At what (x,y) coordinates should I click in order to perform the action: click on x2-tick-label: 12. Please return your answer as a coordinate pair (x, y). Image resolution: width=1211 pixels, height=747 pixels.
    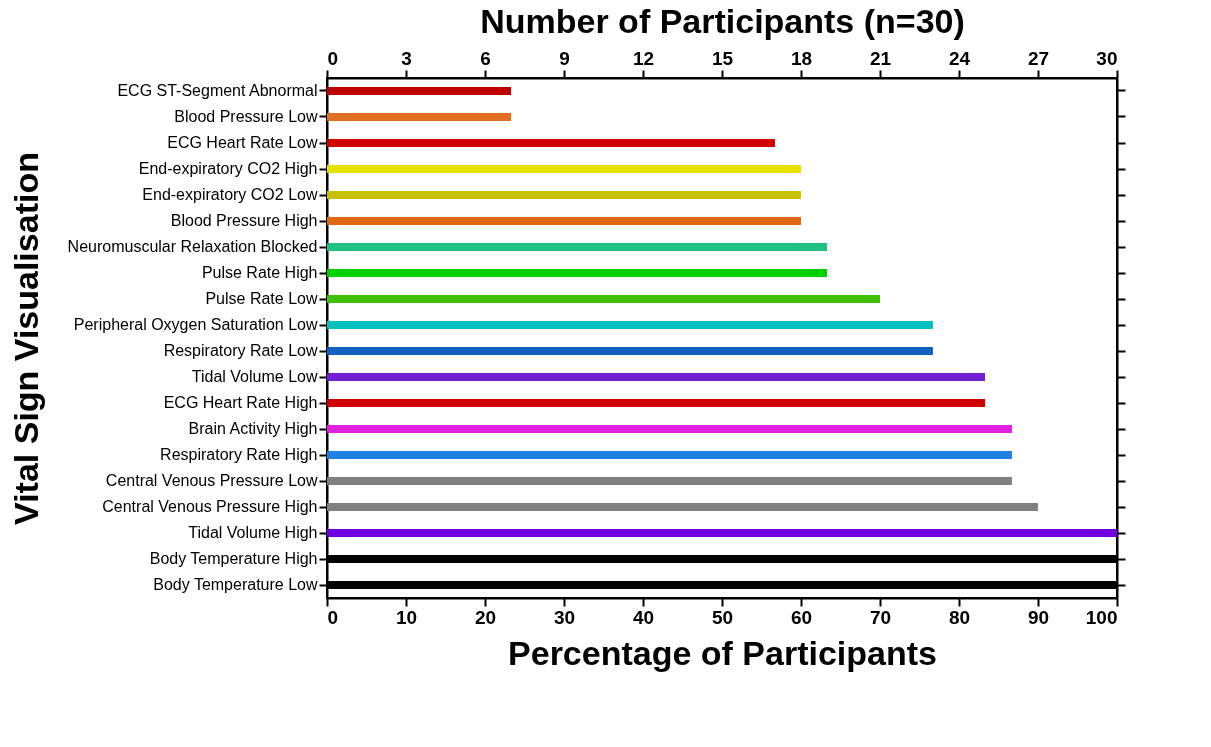
    Looking at the image, I should click on (643, 58).